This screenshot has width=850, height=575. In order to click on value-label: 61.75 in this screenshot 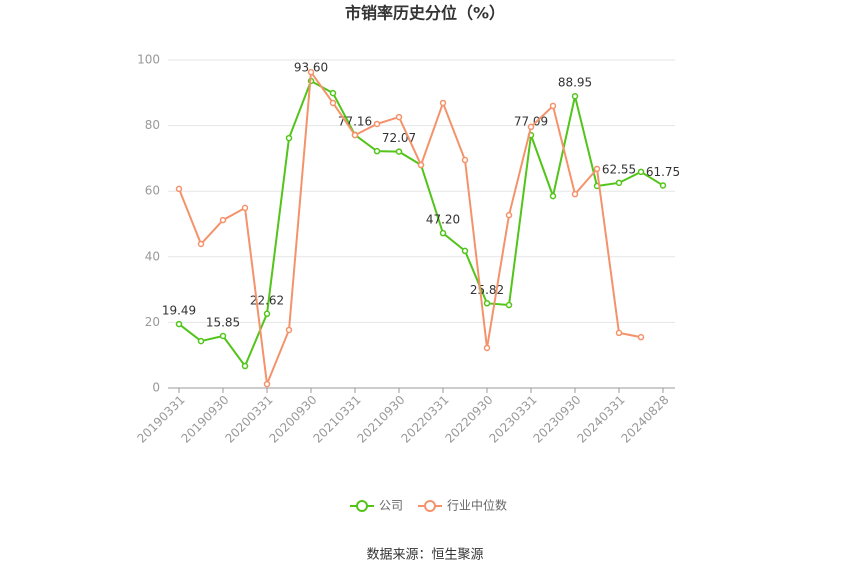, I will do `click(663, 172)`.